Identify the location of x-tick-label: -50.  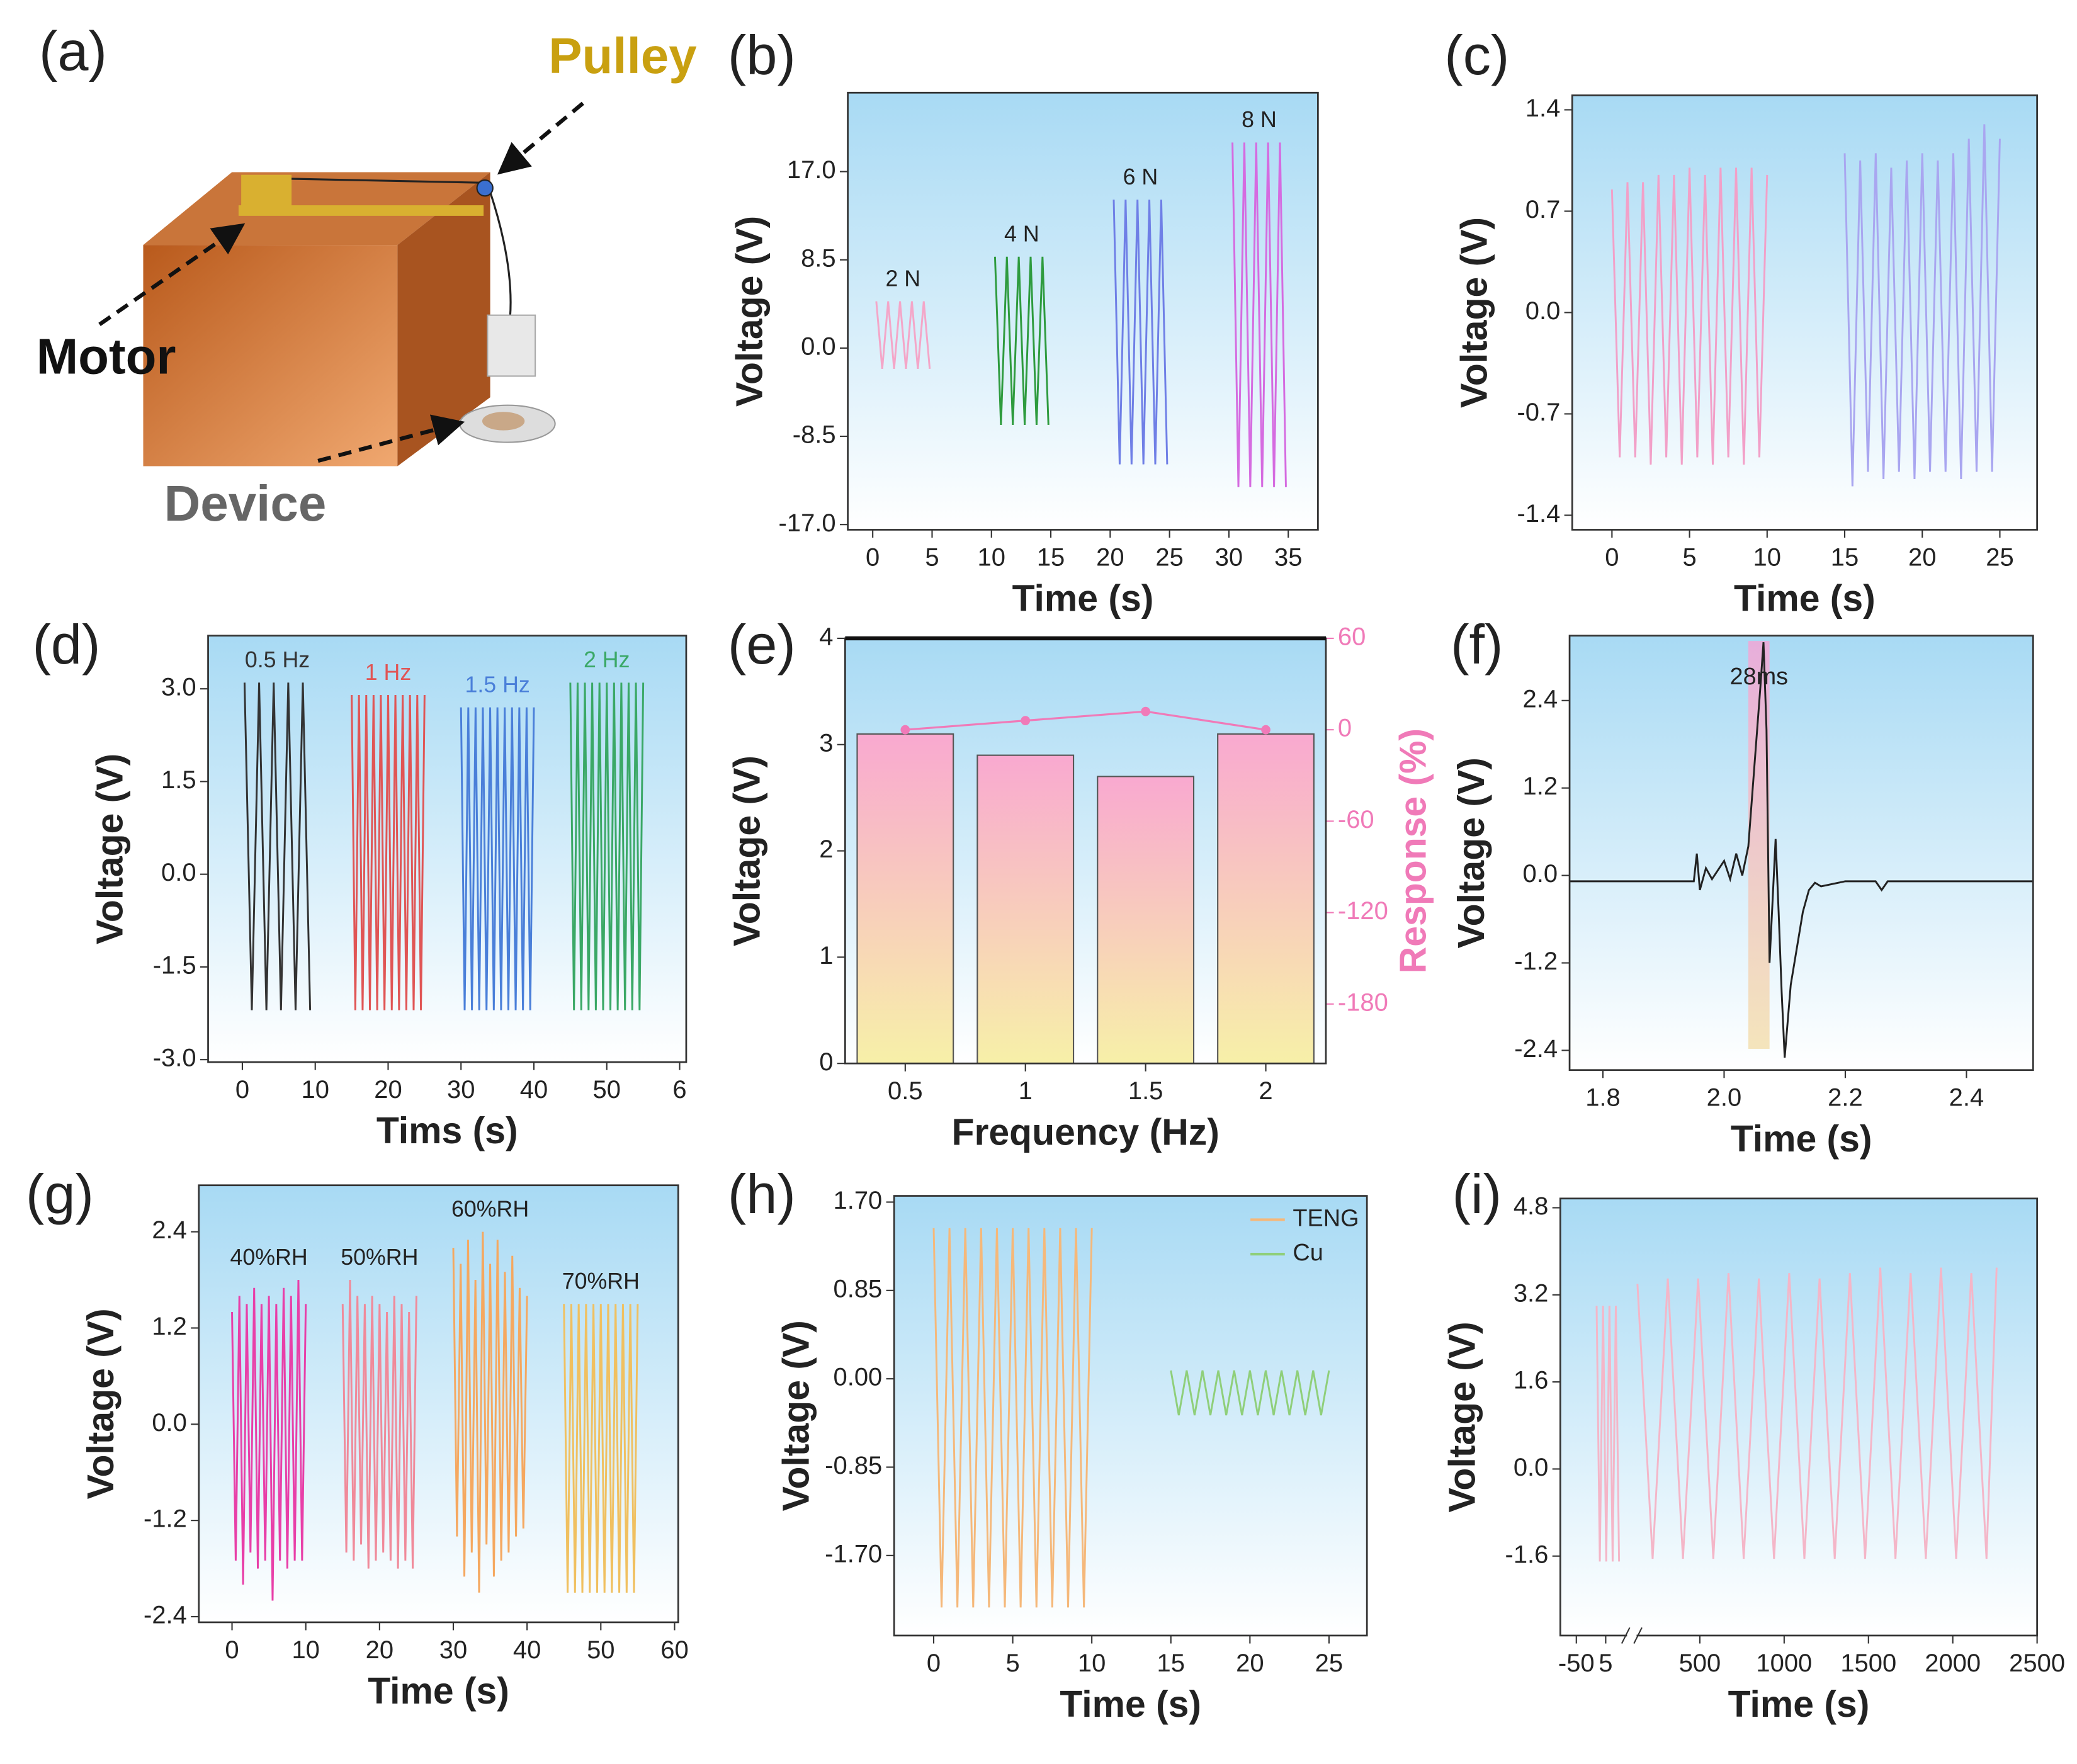
(1576, 1663).